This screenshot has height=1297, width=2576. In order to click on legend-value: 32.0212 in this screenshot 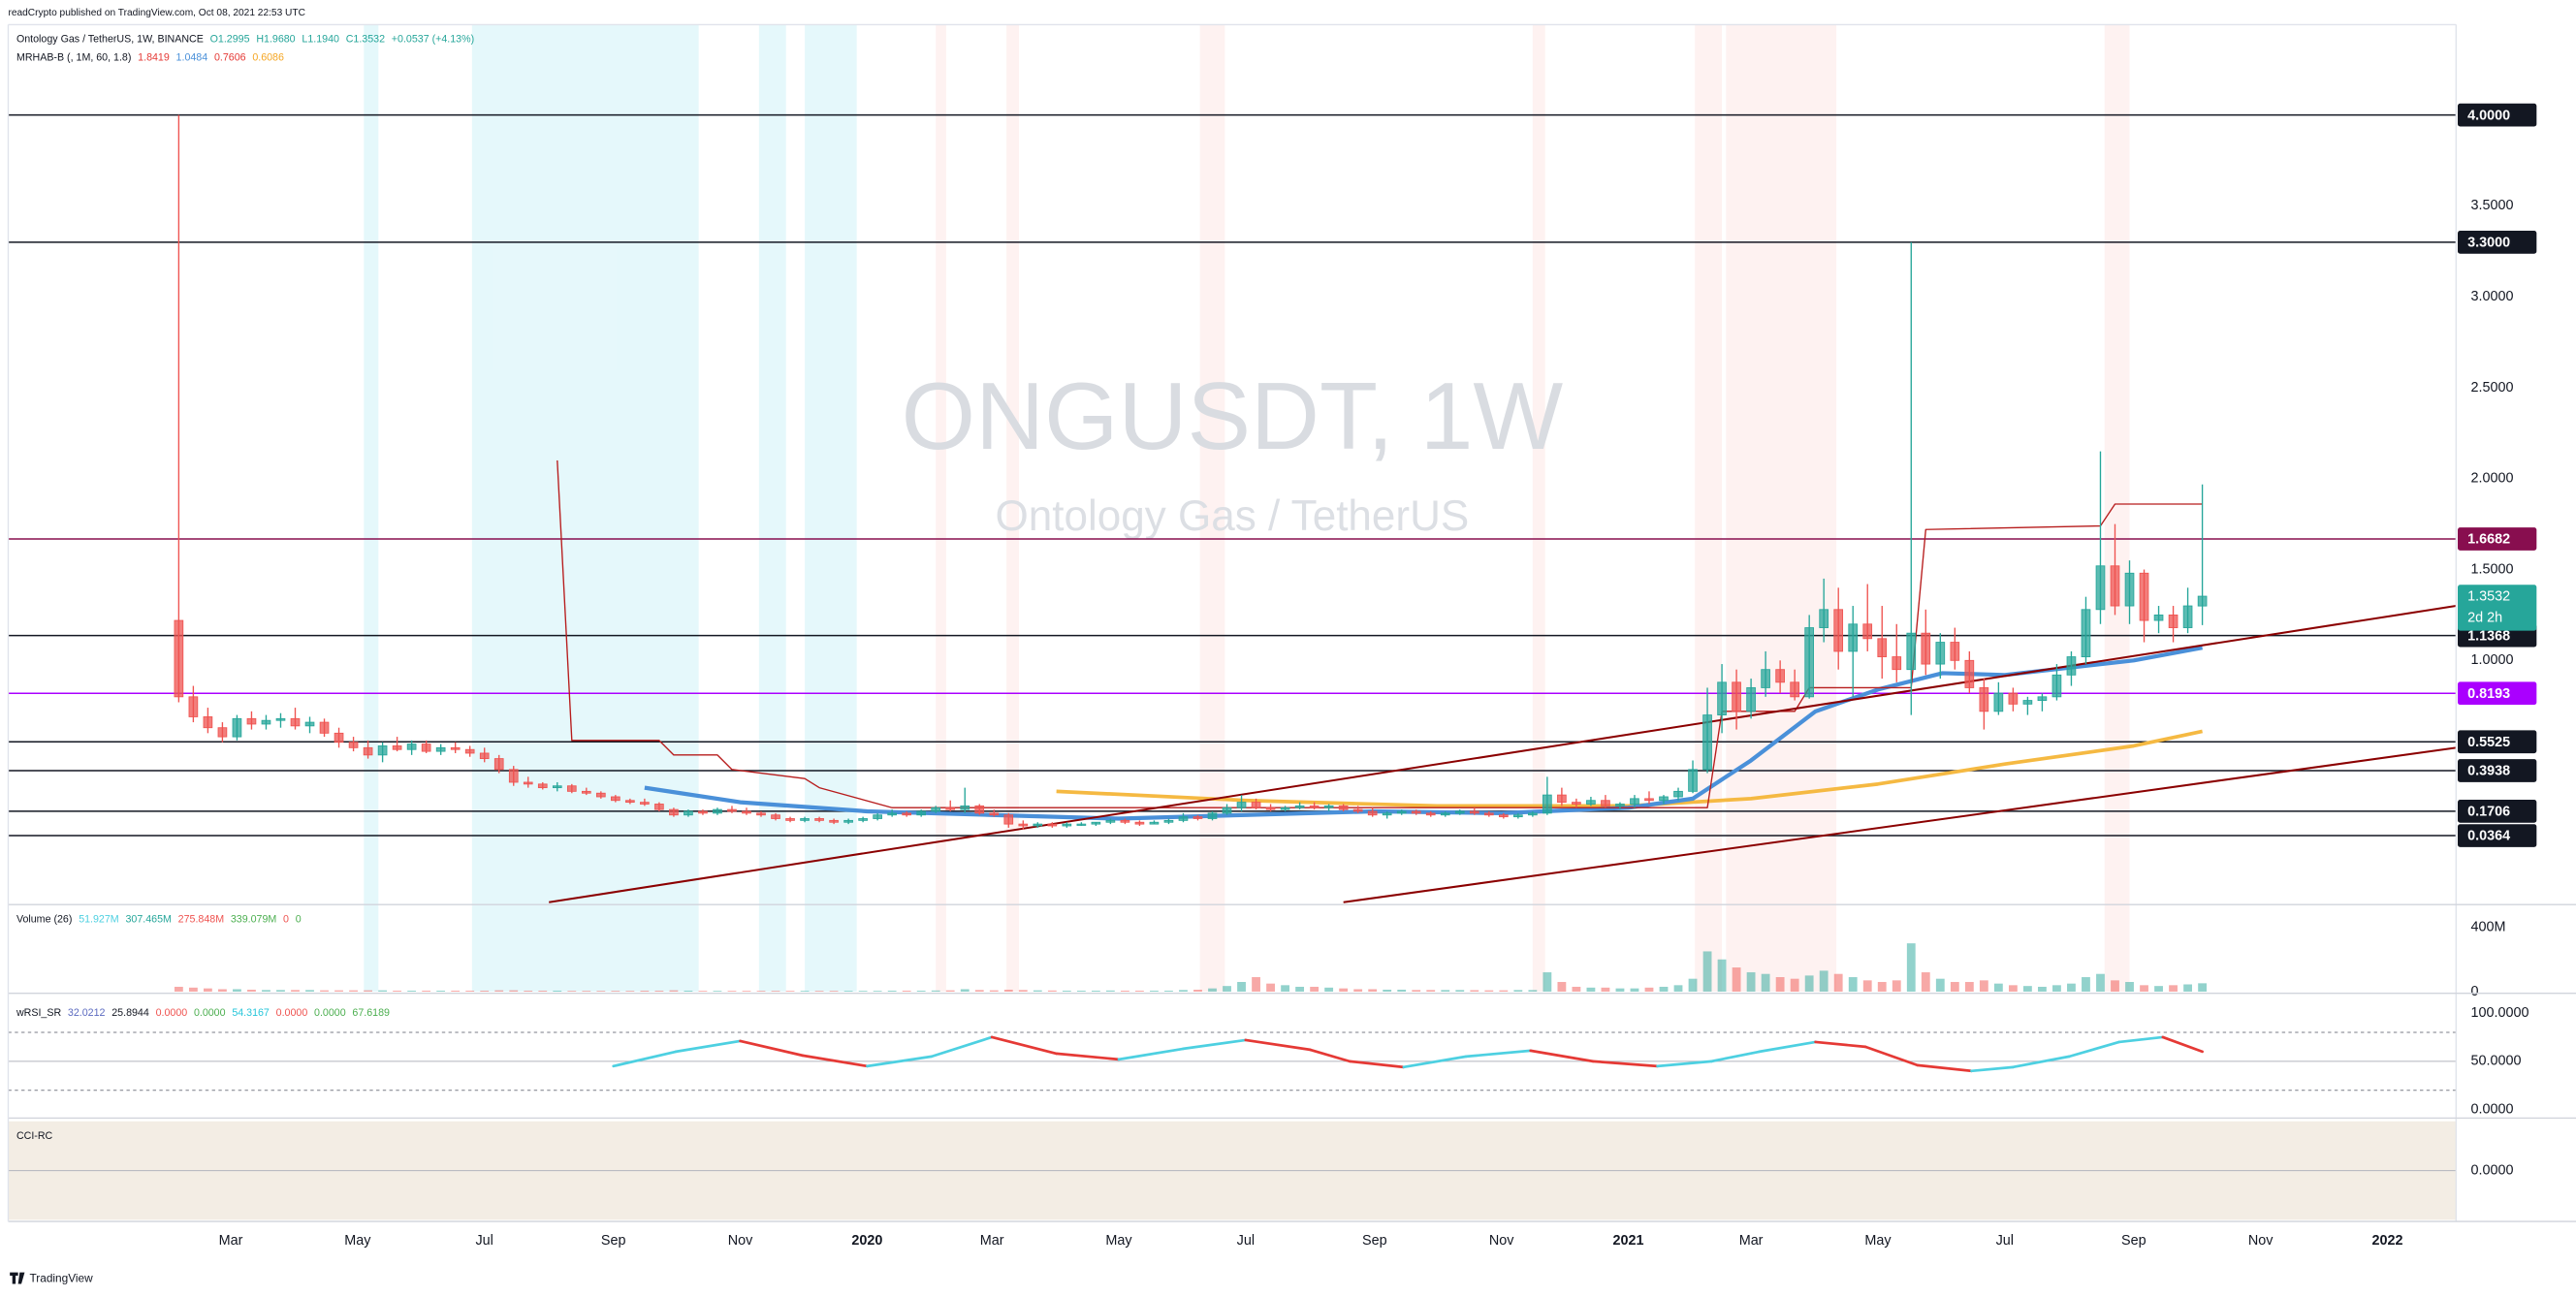, I will do `click(87, 1013)`.